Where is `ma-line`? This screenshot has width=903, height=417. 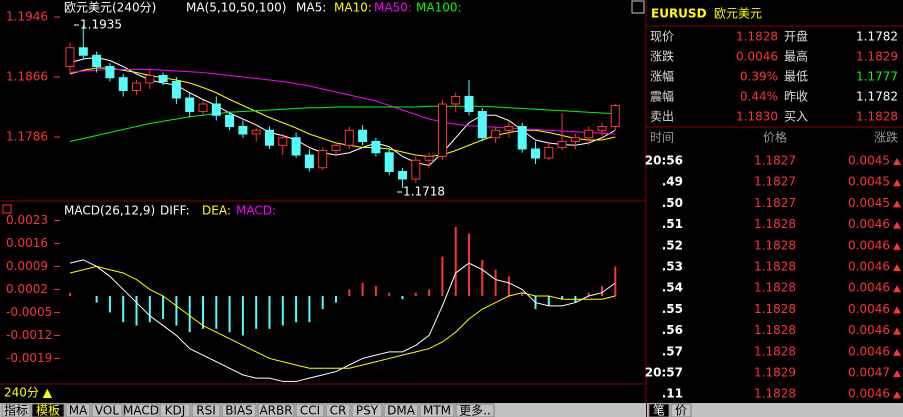 ma-line is located at coordinates (342, 123).